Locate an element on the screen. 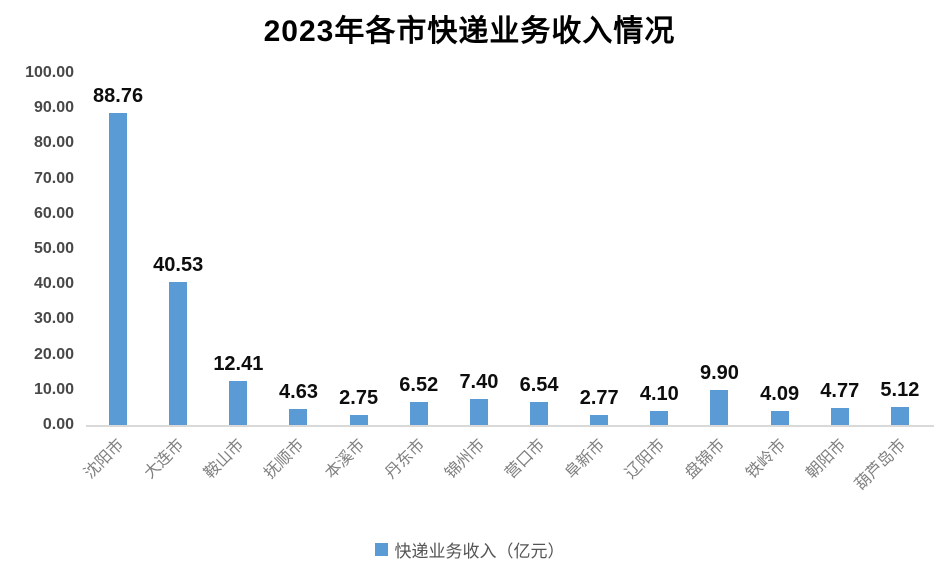 The width and height of the screenshot is (939, 569). y-tick-label: 60.00 is located at coordinates (53, 213).